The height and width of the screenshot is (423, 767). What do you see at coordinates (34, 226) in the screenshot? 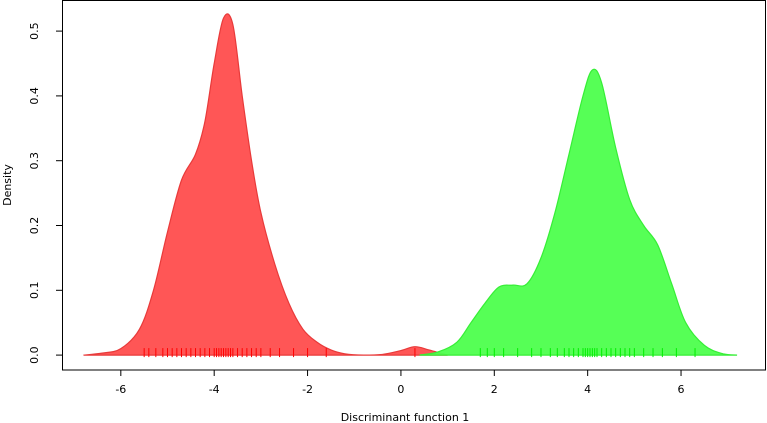
I see `y-tick-label: 0.2` at bounding box center [34, 226].